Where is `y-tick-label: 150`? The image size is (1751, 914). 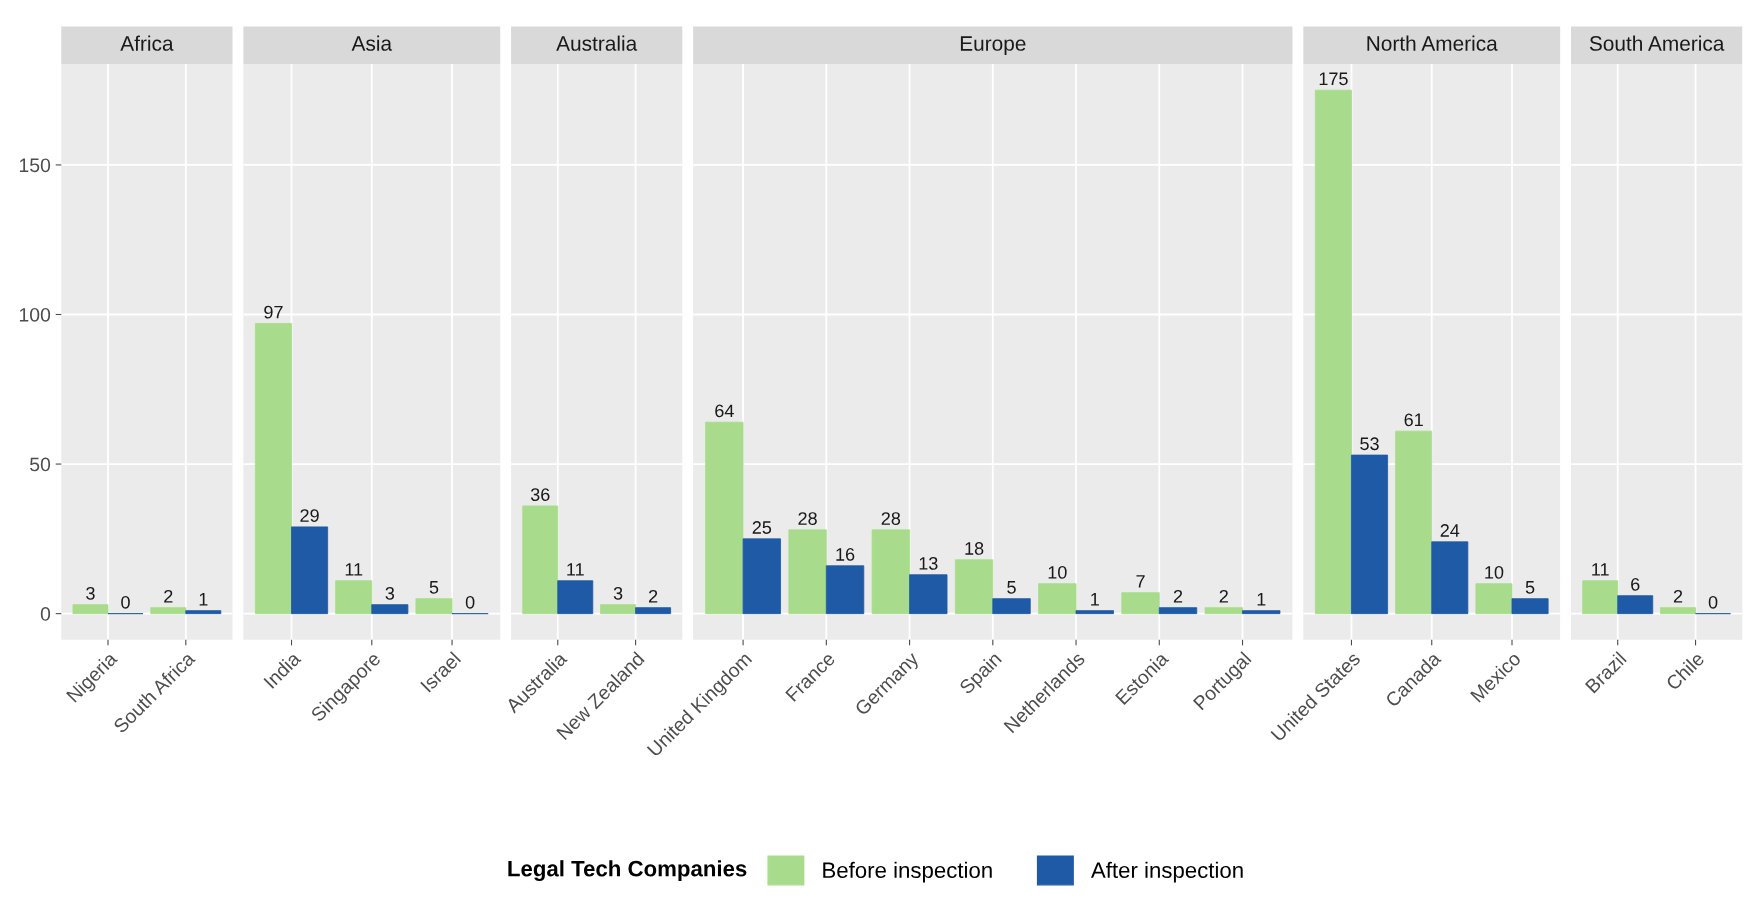 y-tick-label: 150 is located at coordinates (35, 165).